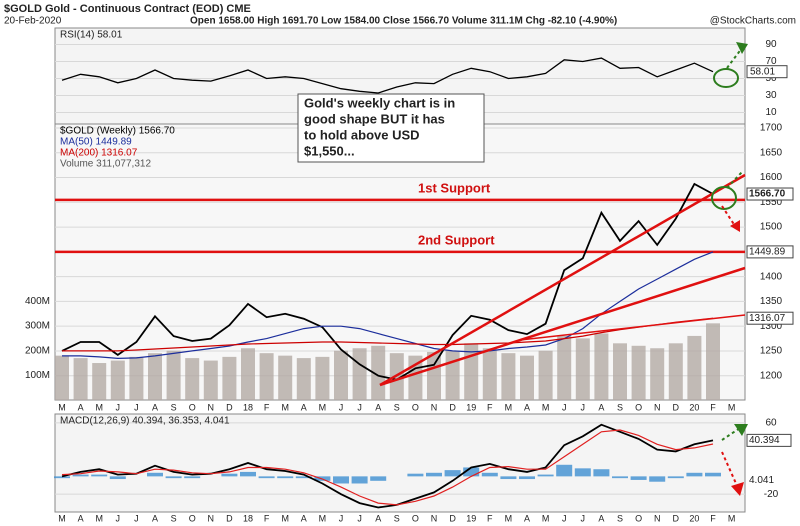 The width and height of the screenshot is (800, 526). Describe the element at coordinates (771, 276) in the screenshot. I see `y-tick-label: 1400` at that location.